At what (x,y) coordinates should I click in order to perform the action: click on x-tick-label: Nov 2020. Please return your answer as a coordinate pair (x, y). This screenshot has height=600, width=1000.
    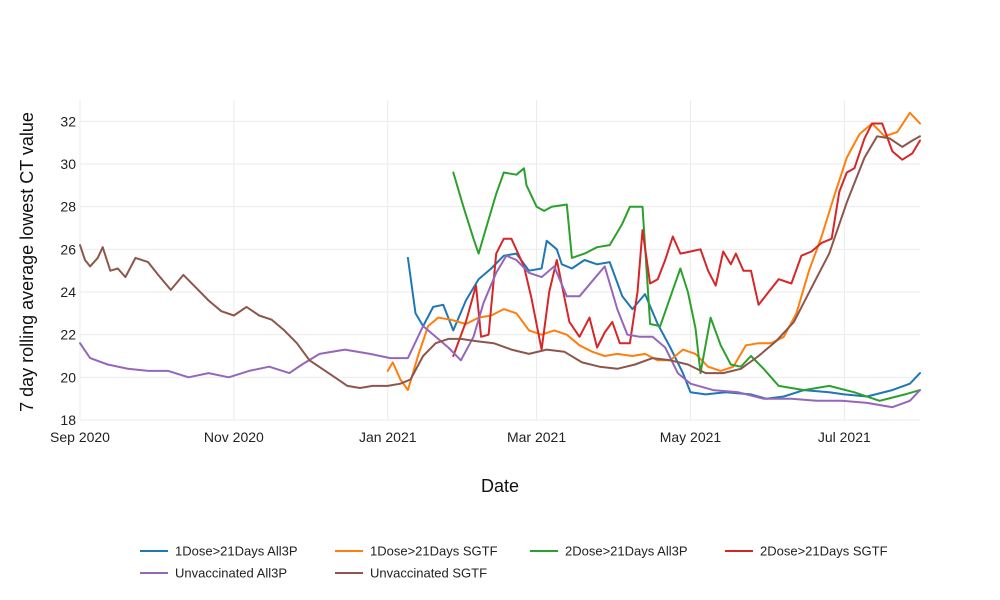
    Looking at the image, I should click on (234, 437).